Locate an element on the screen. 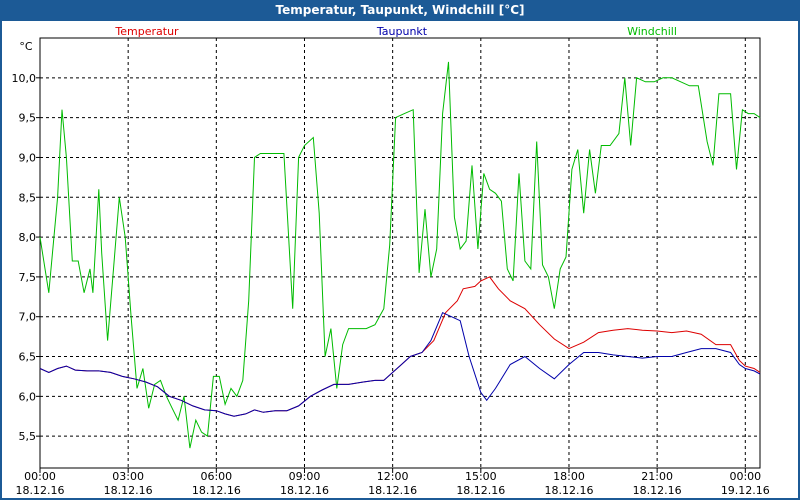 The image size is (800, 500). legend-temperatur: Temperatur is located at coordinates (146, 31).